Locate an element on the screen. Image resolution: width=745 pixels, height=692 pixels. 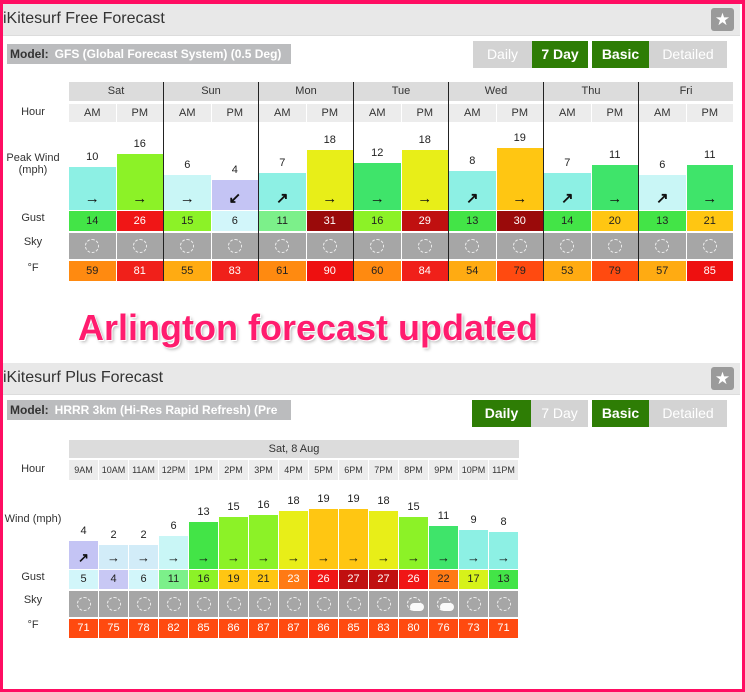
gust-label: Gust is located at coordinates (33, 577).